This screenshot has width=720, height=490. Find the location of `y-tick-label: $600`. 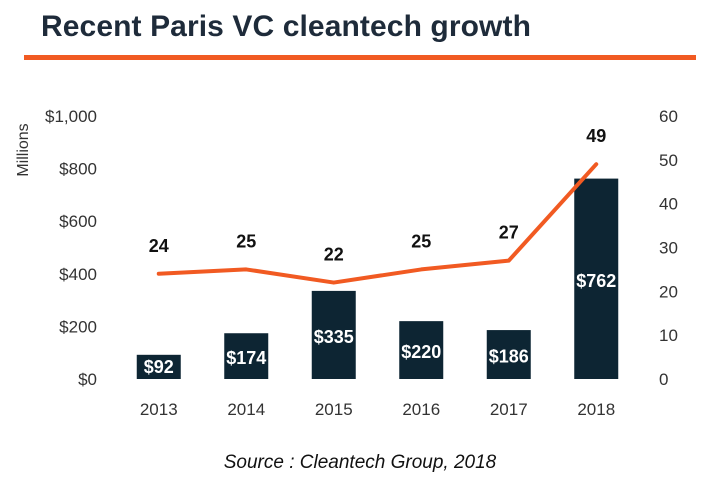

y-tick-label: $600 is located at coordinates (78, 221).